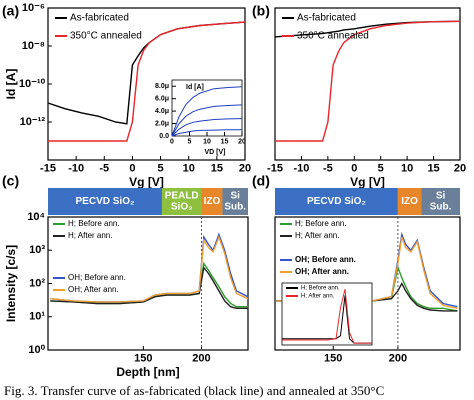 The height and width of the screenshot is (400, 474). Describe the element at coordinates (162, 86) in the screenshot. I see `y-tick-label: 8.0μ` at that location.